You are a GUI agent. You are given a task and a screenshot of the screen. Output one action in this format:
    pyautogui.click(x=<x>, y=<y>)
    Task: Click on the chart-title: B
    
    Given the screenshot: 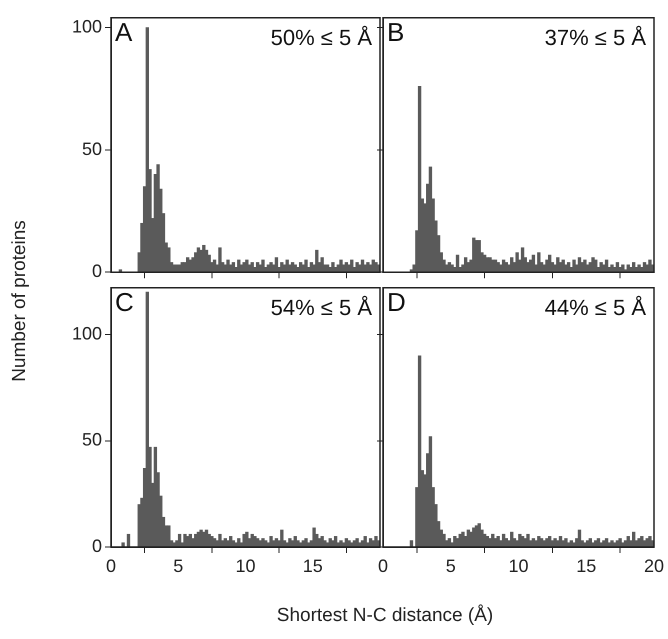 What is the action you would take?
    pyautogui.click(x=395, y=31)
    